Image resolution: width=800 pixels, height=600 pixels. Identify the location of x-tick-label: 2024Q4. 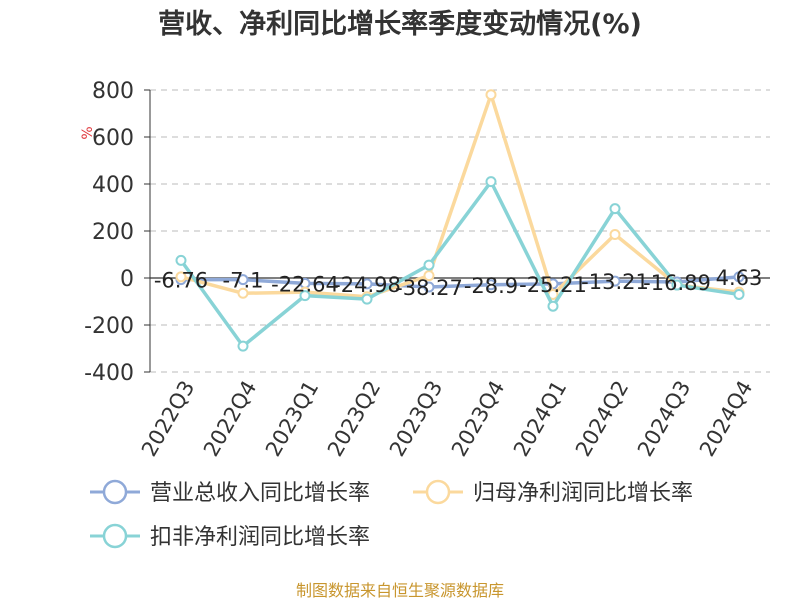
(726, 419).